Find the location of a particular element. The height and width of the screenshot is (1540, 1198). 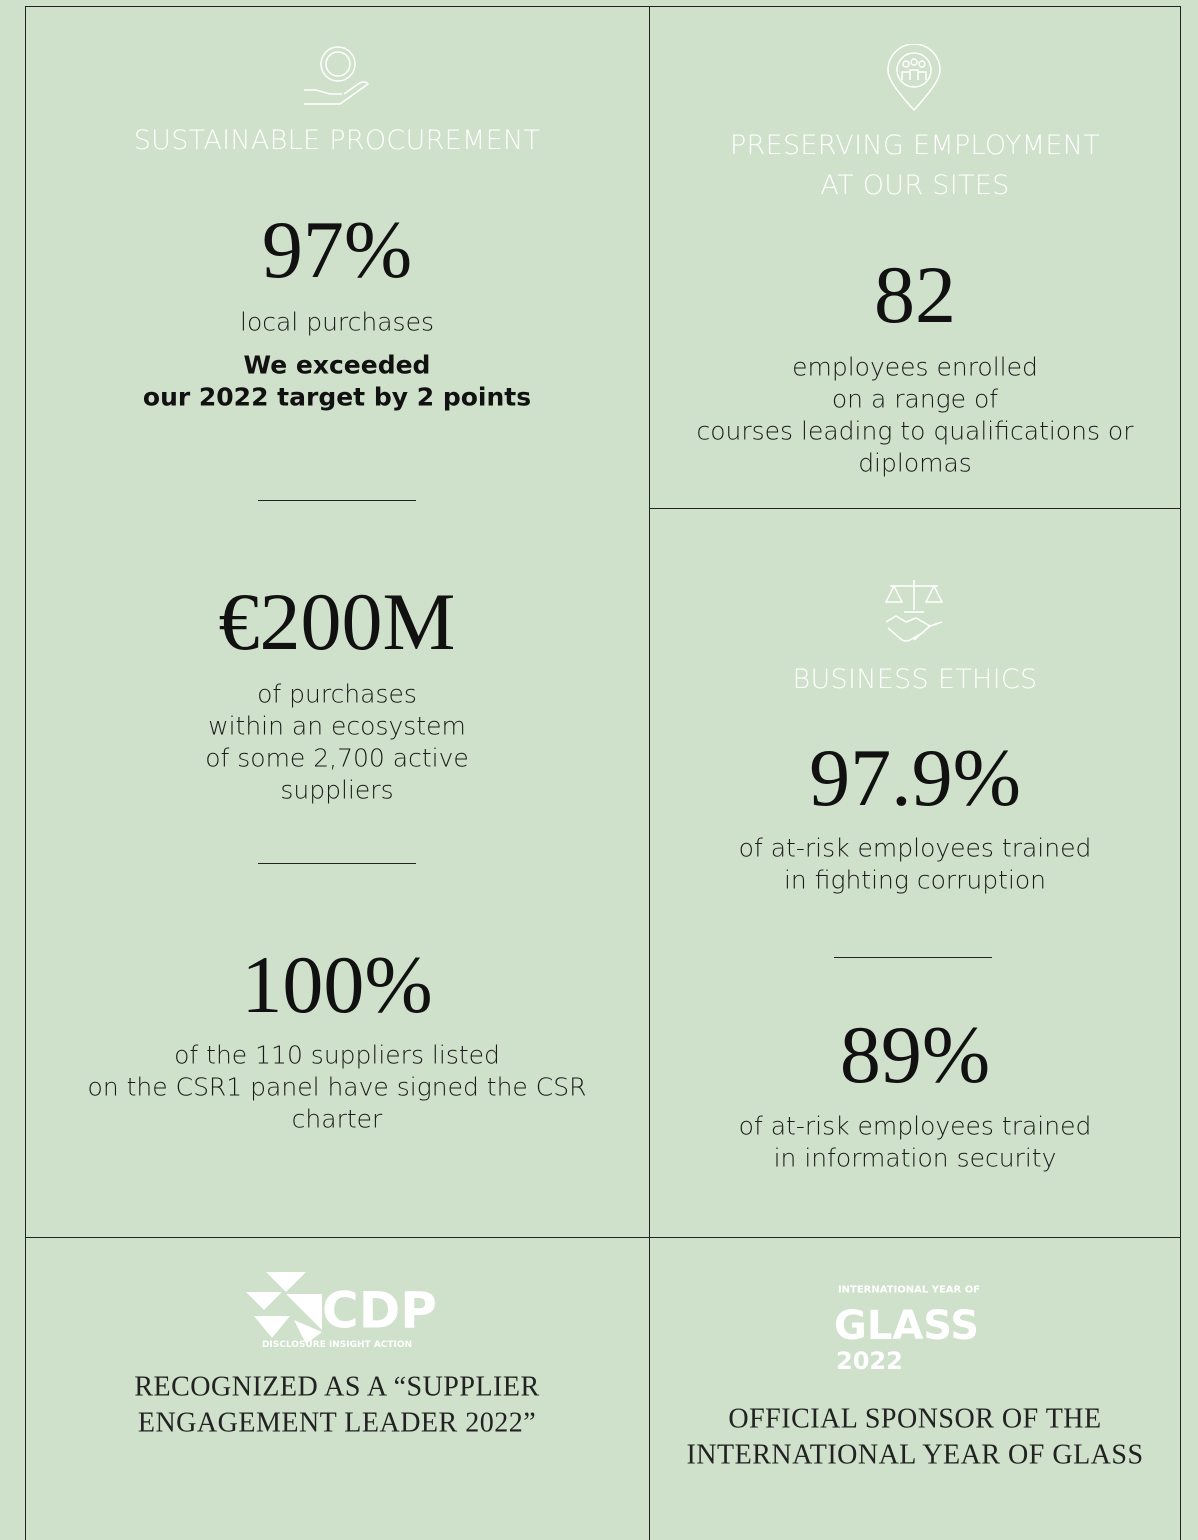

stat-desc: of some 2,700 active is located at coordinates (337, 758).